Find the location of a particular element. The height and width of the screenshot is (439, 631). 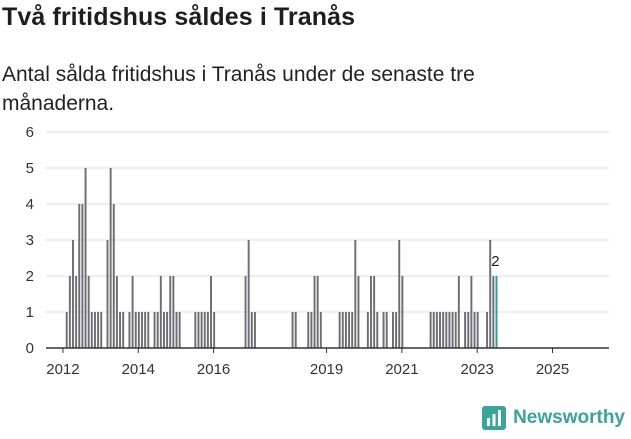

x-tick-label: 2016 is located at coordinates (213, 369).